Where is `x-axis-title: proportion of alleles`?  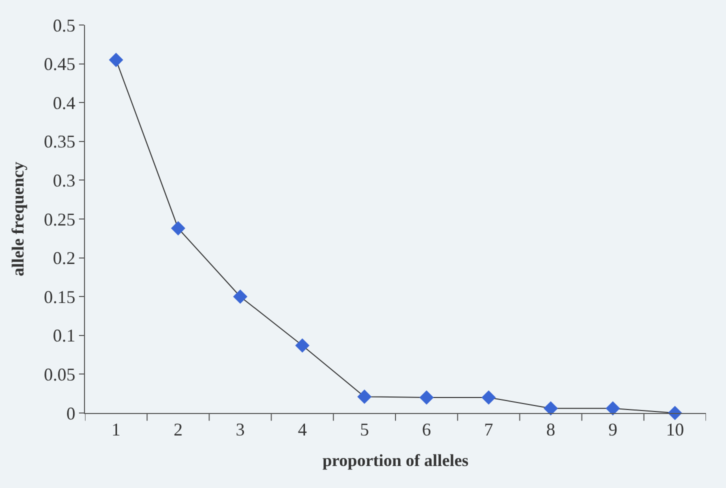 x-axis-title: proportion of alleles is located at coordinates (395, 460).